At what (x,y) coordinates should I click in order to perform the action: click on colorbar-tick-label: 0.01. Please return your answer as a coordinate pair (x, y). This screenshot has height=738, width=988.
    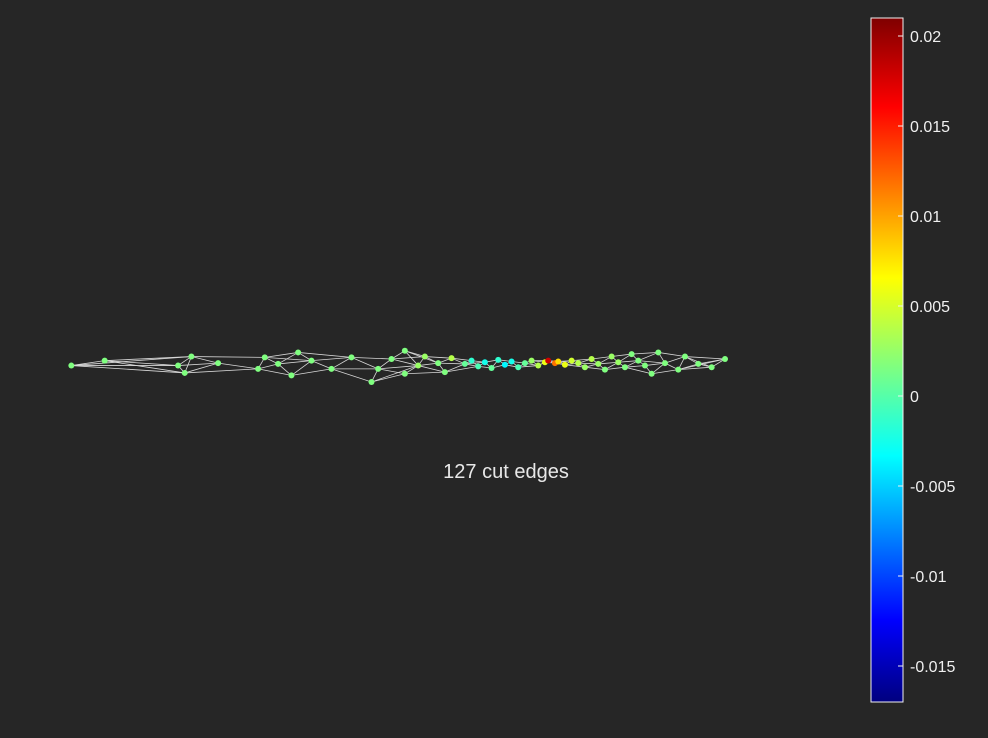
    Looking at the image, I should click on (925, 217).